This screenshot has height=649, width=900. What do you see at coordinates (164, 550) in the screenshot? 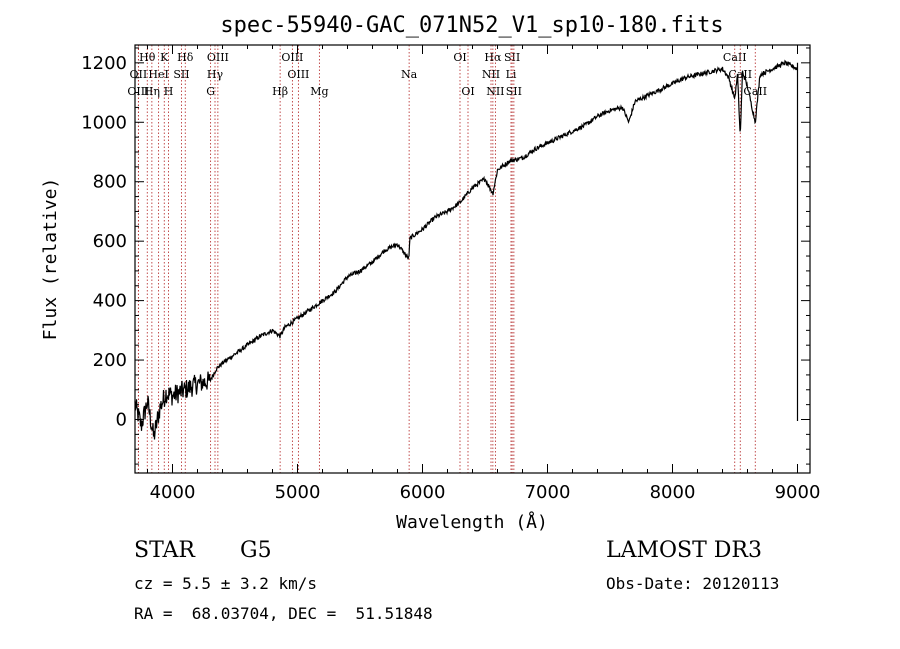
I see `object-class: STAR` at bounding box center [164, 550].